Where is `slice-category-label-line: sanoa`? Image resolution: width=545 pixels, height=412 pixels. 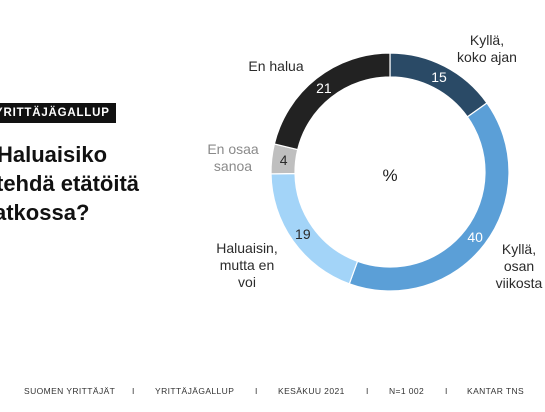
slice-category-label-line: sanoa is located at coordinates (233, 166).